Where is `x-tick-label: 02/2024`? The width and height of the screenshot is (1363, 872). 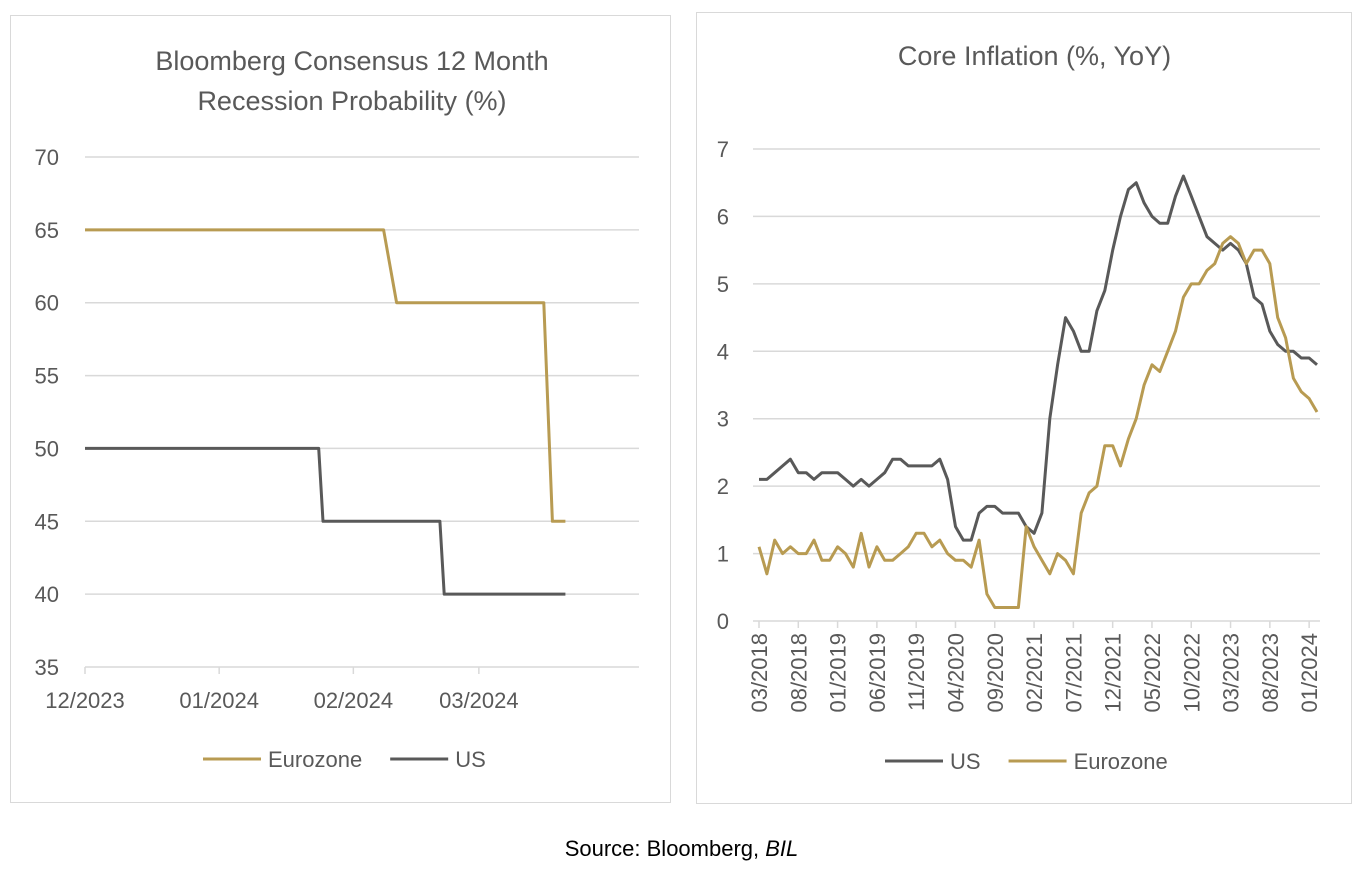
x-tick-label: 02/2024 is located at coordinates (354, 700).